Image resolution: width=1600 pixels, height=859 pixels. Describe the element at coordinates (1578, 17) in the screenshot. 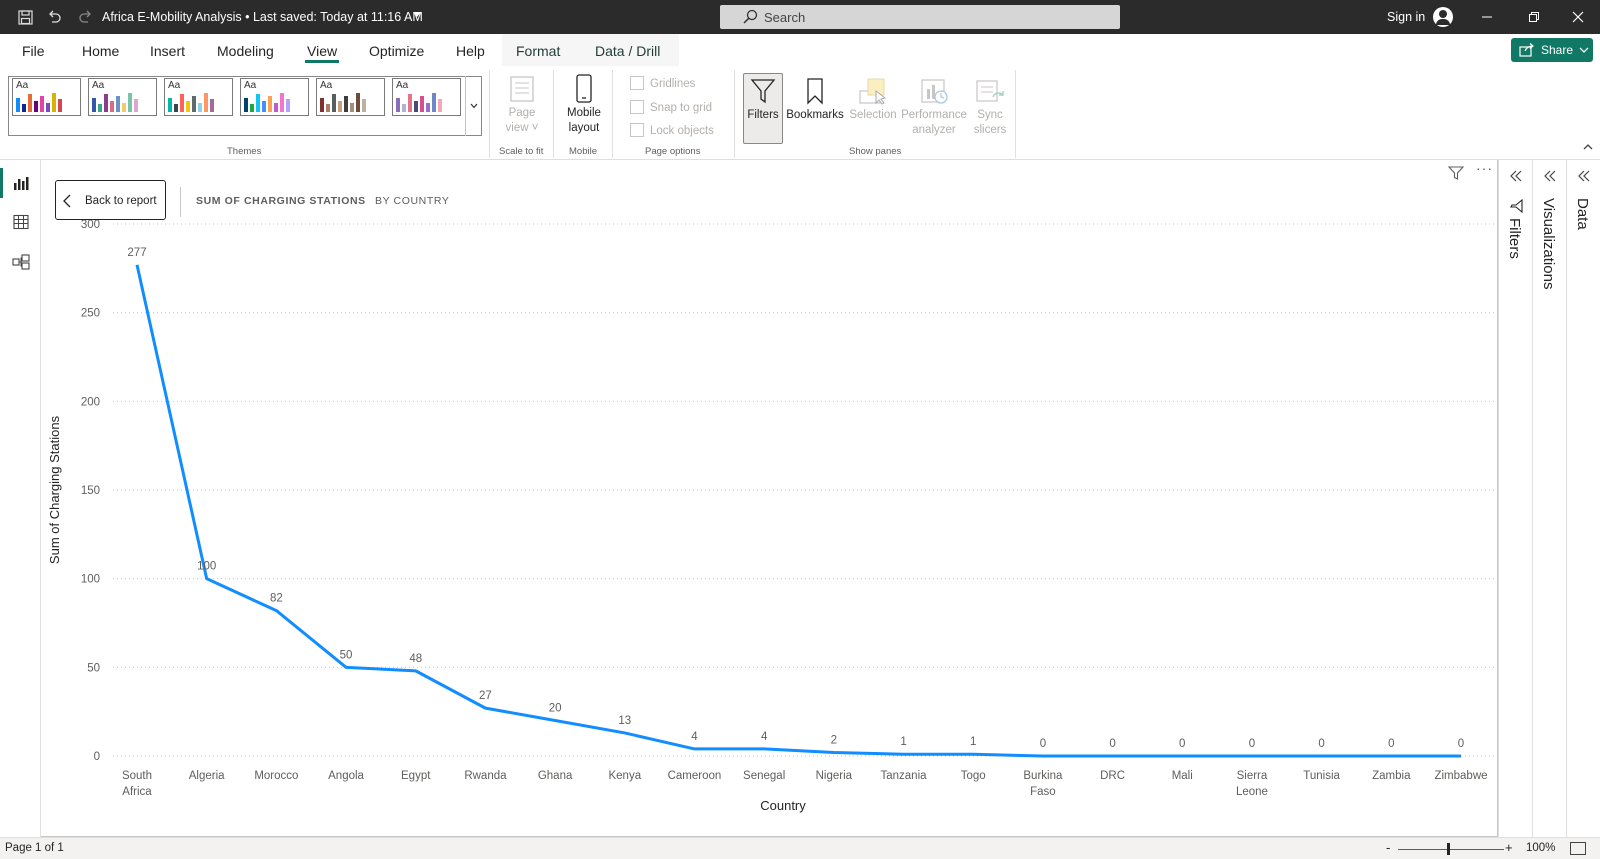

I see `close-icon` at that location.